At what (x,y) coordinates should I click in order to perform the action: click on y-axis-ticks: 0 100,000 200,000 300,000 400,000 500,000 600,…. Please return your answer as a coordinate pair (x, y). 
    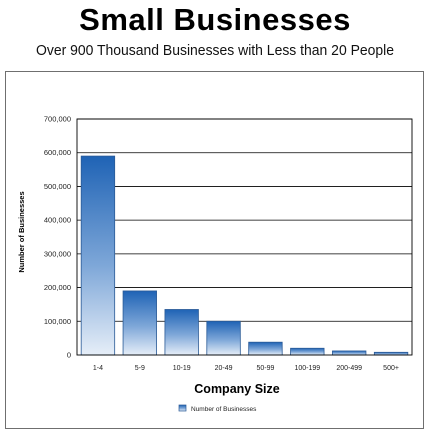
    Looking at the image, I should click on (57, 237).